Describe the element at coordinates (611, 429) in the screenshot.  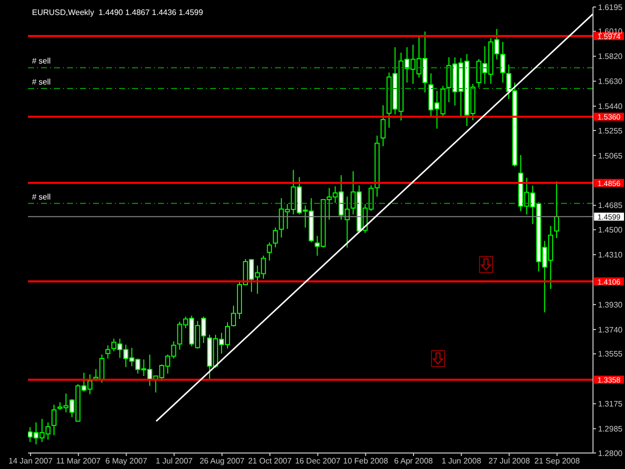
I see `y-tick-label: 1.2985` at that location.